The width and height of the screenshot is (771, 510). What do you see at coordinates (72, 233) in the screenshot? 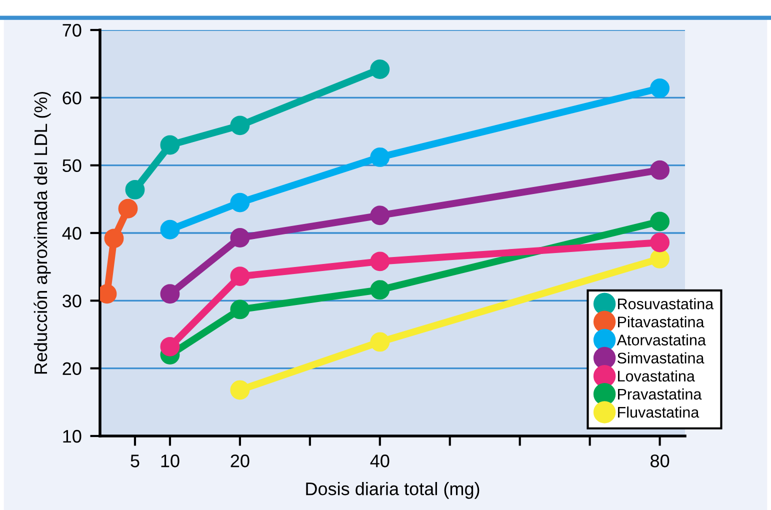
I see `y-tick-label: 40` at bounding box center [72, 233].